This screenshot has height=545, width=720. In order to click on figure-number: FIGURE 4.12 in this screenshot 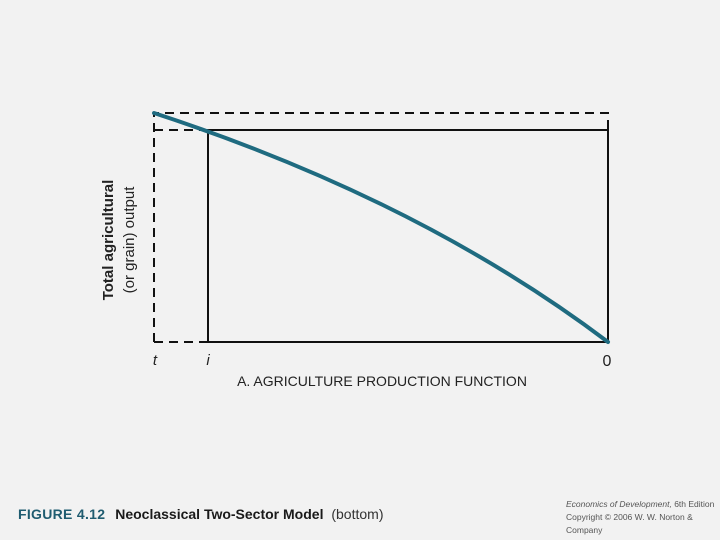, I will do `click(62, 514)`.